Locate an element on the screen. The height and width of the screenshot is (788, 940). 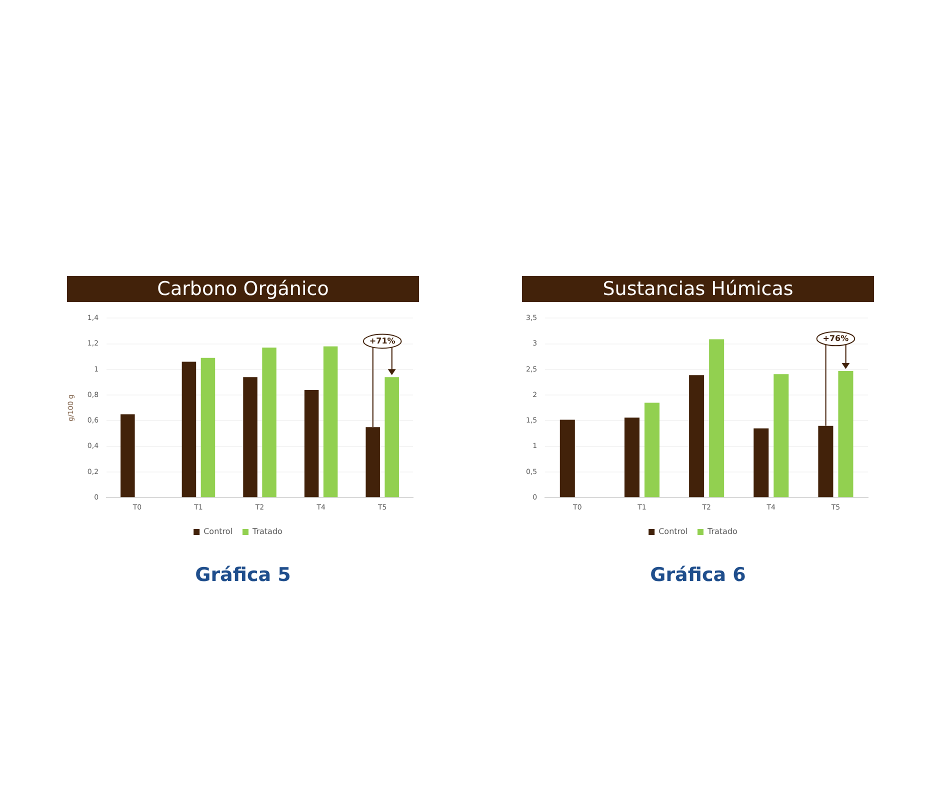
annotation: +76% is located at coordinates (835, 338).